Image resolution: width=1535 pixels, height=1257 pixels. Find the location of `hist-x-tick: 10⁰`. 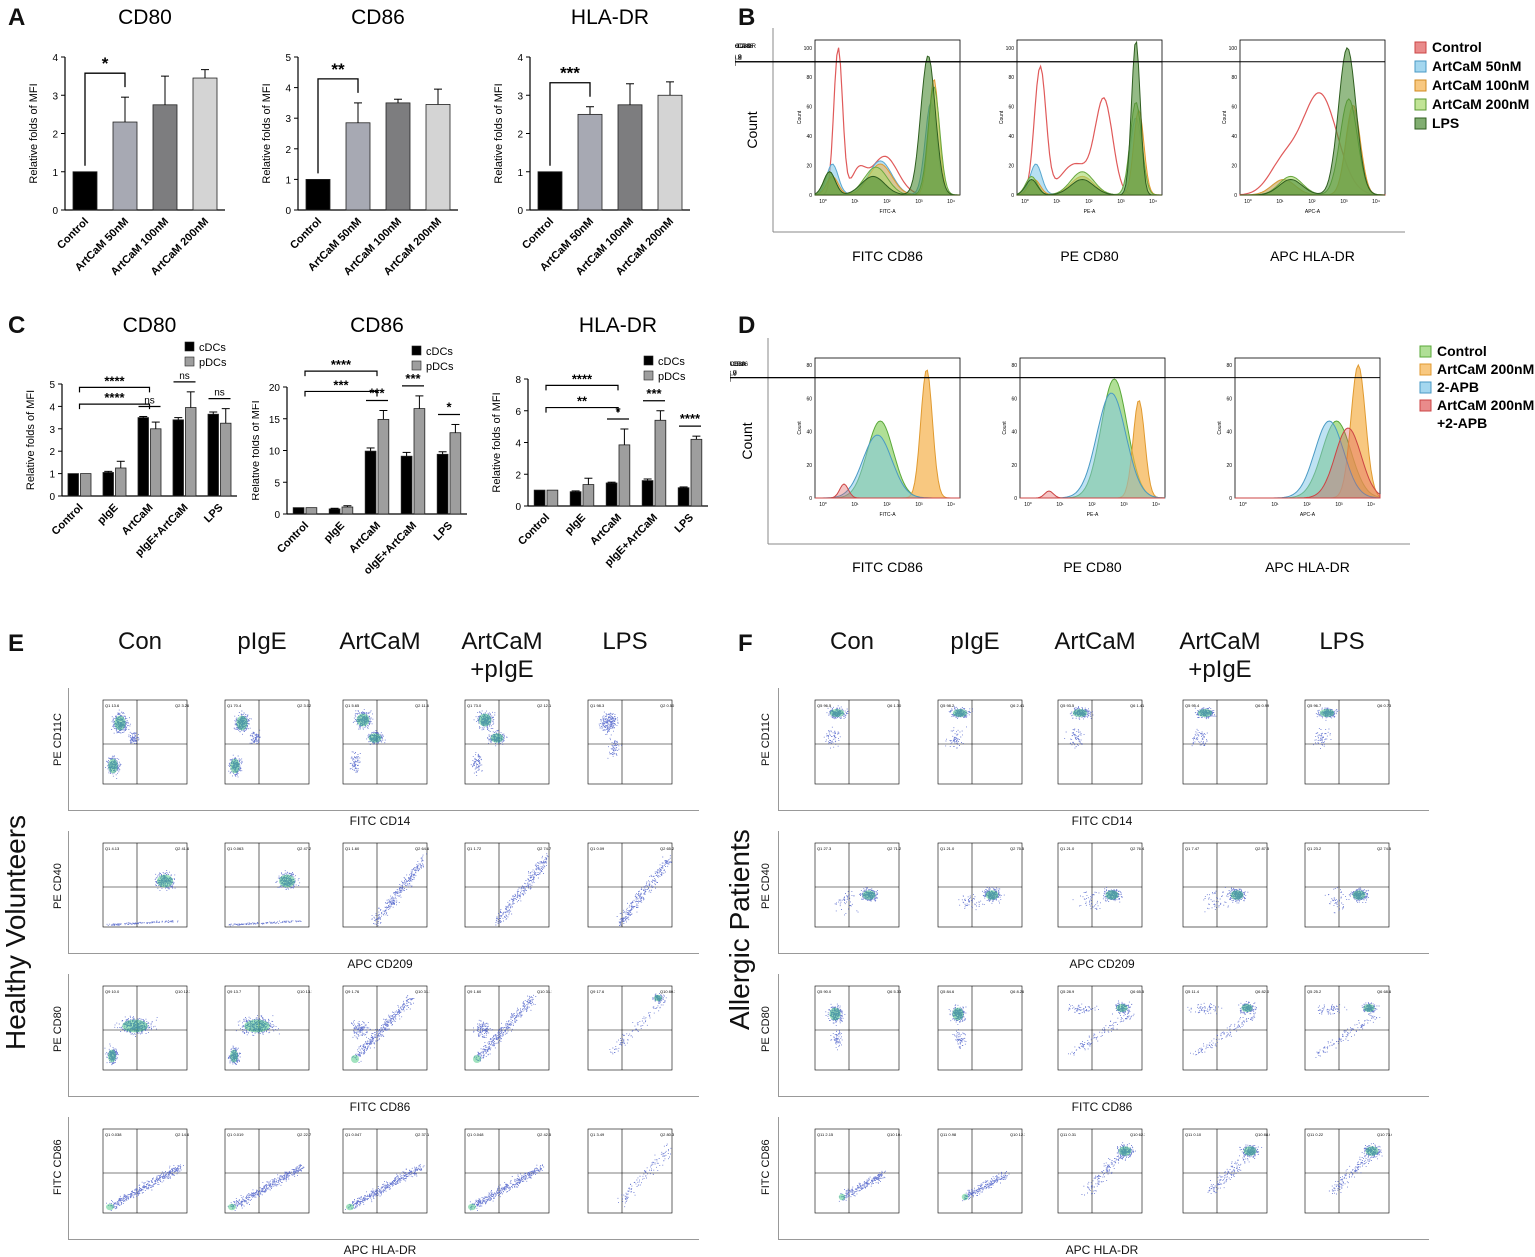

hist-x-tick: 10⁰ is located at coordinates (1025, 202).